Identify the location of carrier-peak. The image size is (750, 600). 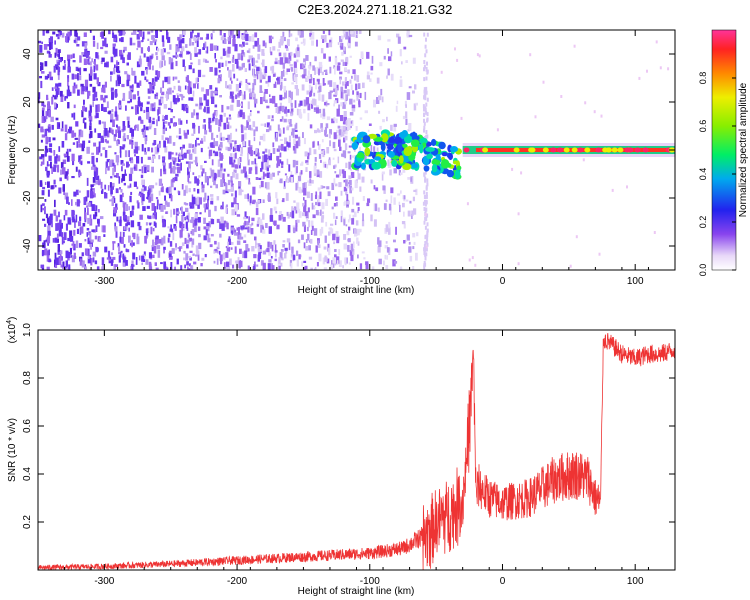
(580, 150).